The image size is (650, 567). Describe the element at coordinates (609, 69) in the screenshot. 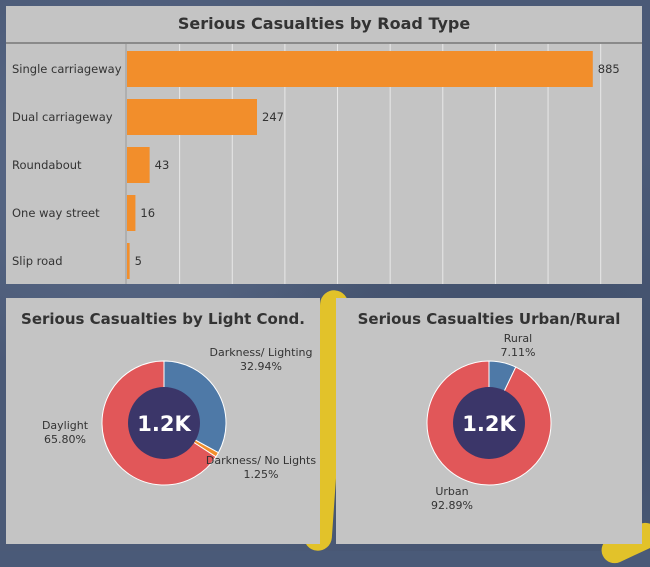

I see `bar-value-label: 885` at that location.